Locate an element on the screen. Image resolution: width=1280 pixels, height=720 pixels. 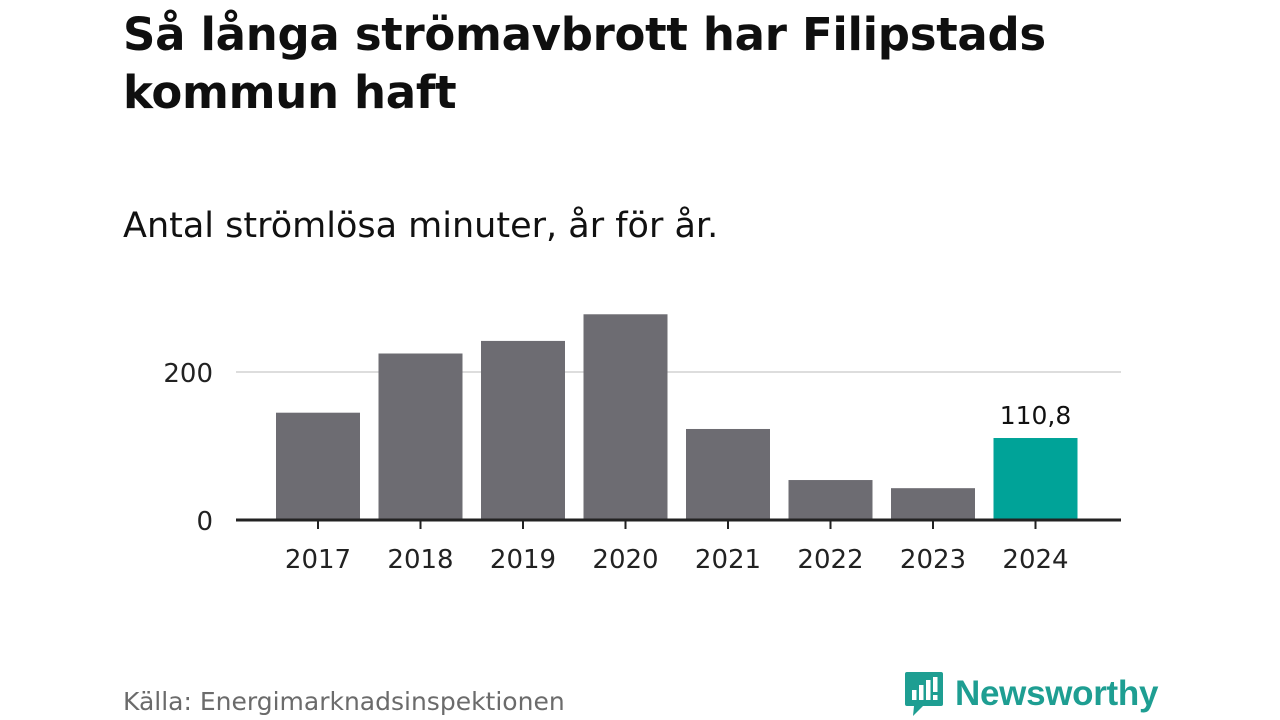
bar-2023 is located at coordinates (933, 504).